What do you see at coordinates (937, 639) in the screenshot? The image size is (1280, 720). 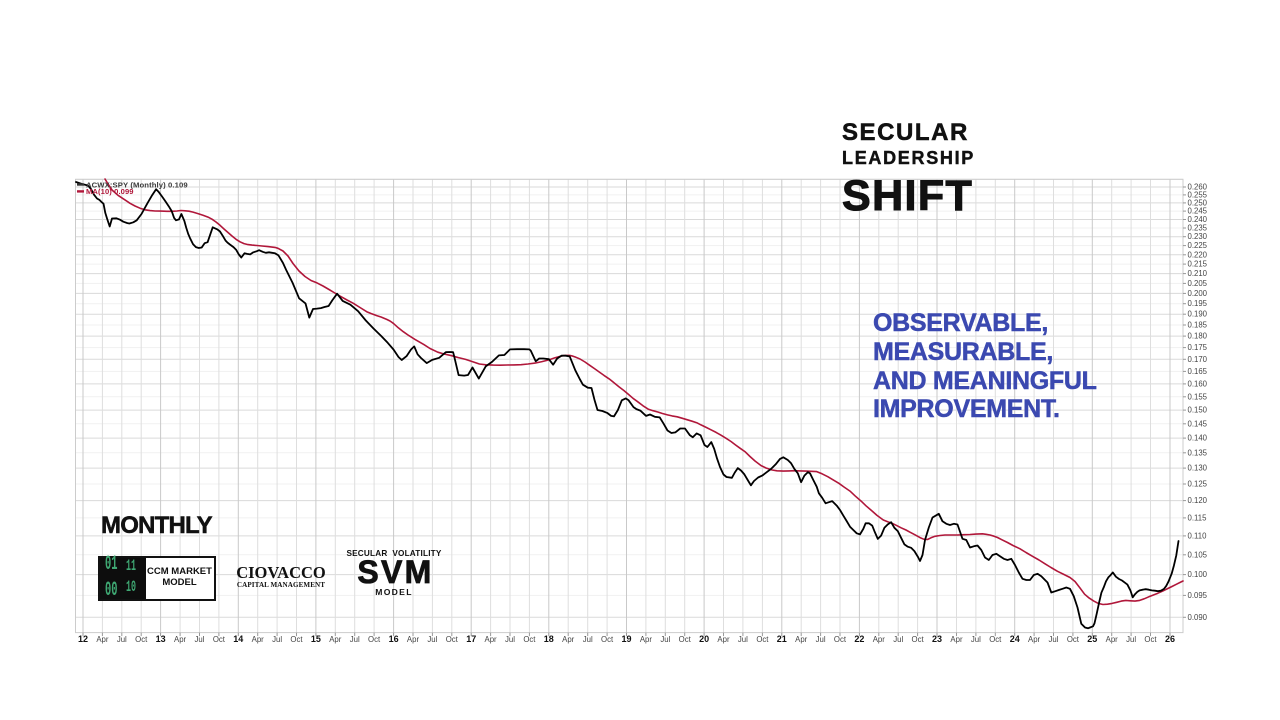 I see `svg-text: 23` at bounding box center [937, 639].